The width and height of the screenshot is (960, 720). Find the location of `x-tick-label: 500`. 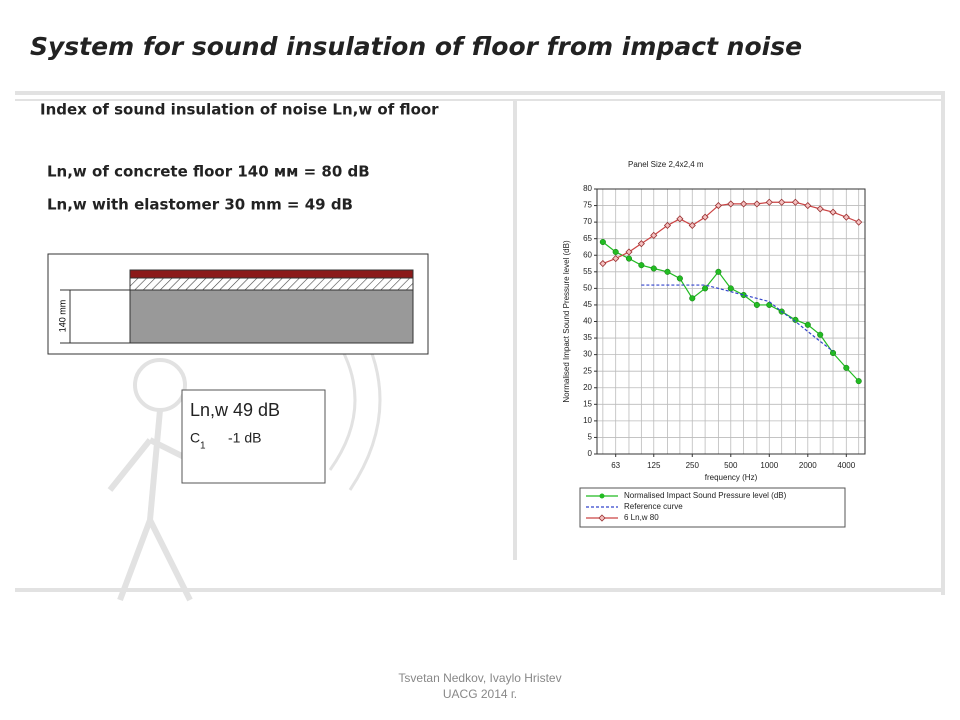

x-tick-label: 500 is located at coordinates (731, 465).